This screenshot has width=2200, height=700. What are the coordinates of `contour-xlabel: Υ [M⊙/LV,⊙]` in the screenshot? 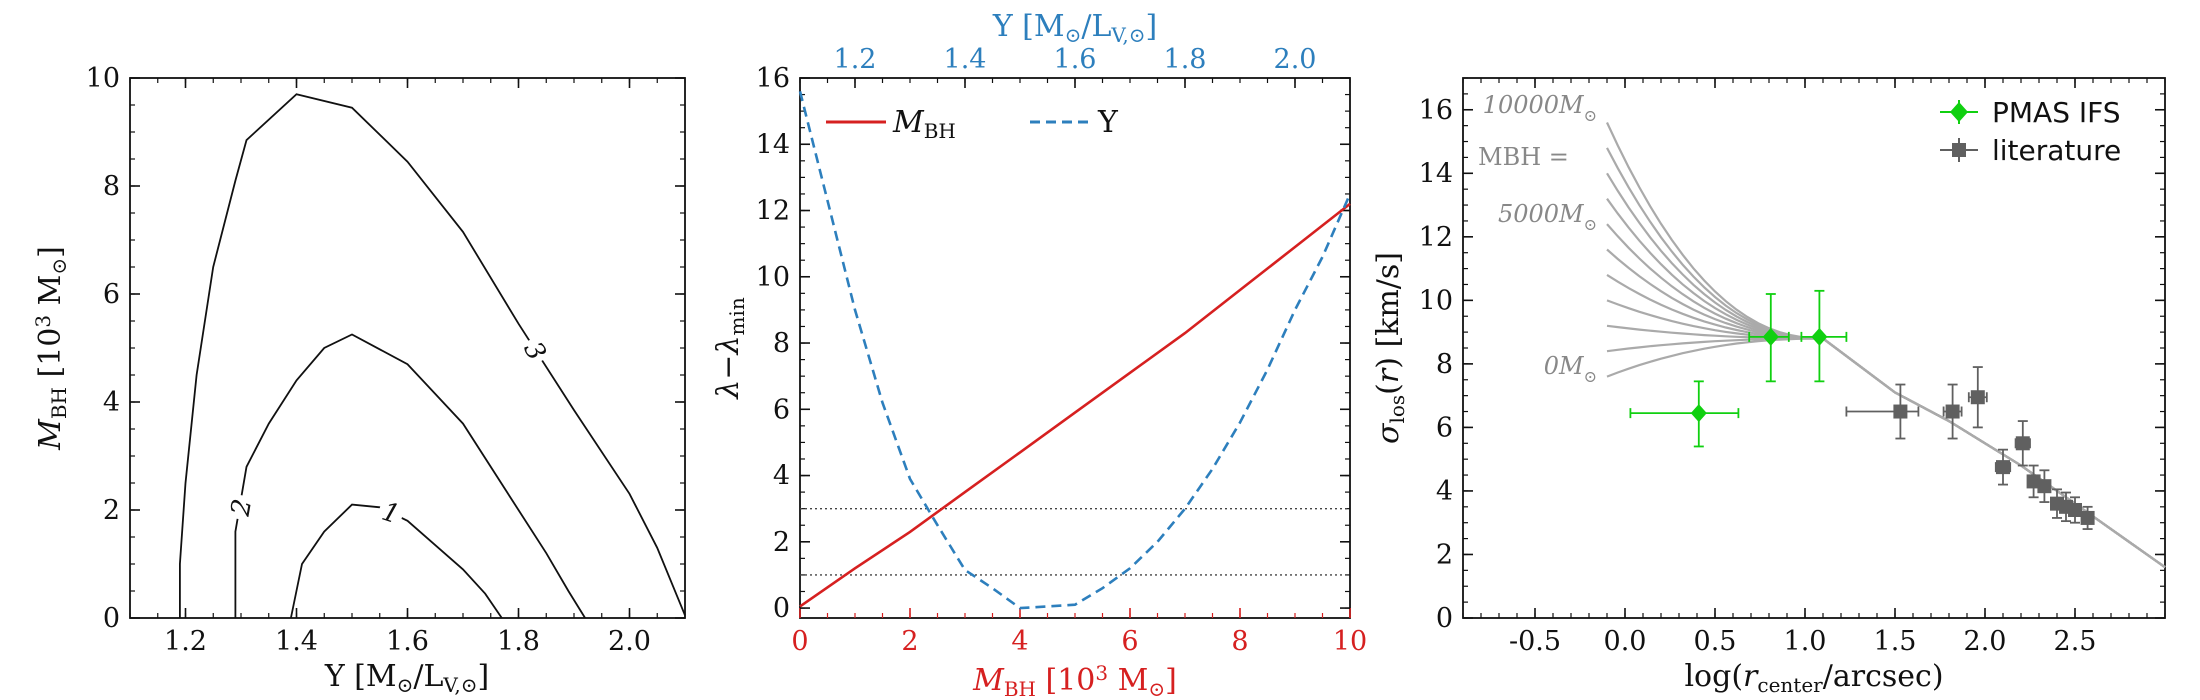 It's located at (406, 678).